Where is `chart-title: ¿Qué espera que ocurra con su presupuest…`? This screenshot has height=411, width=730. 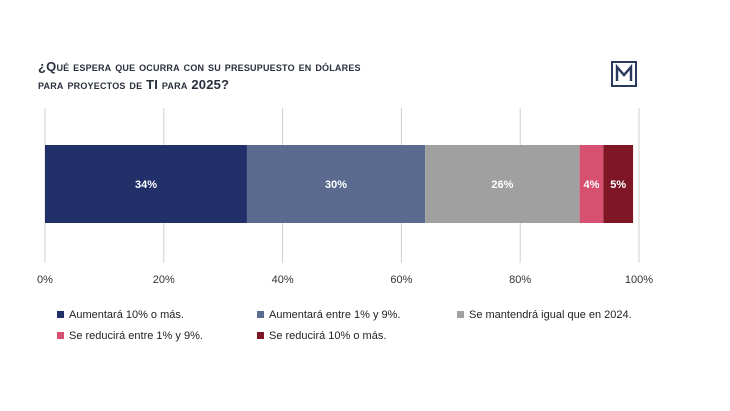
chart-title: ¿Qué espera que ocurra con su presupuest… is located at coordinates (278, 76).